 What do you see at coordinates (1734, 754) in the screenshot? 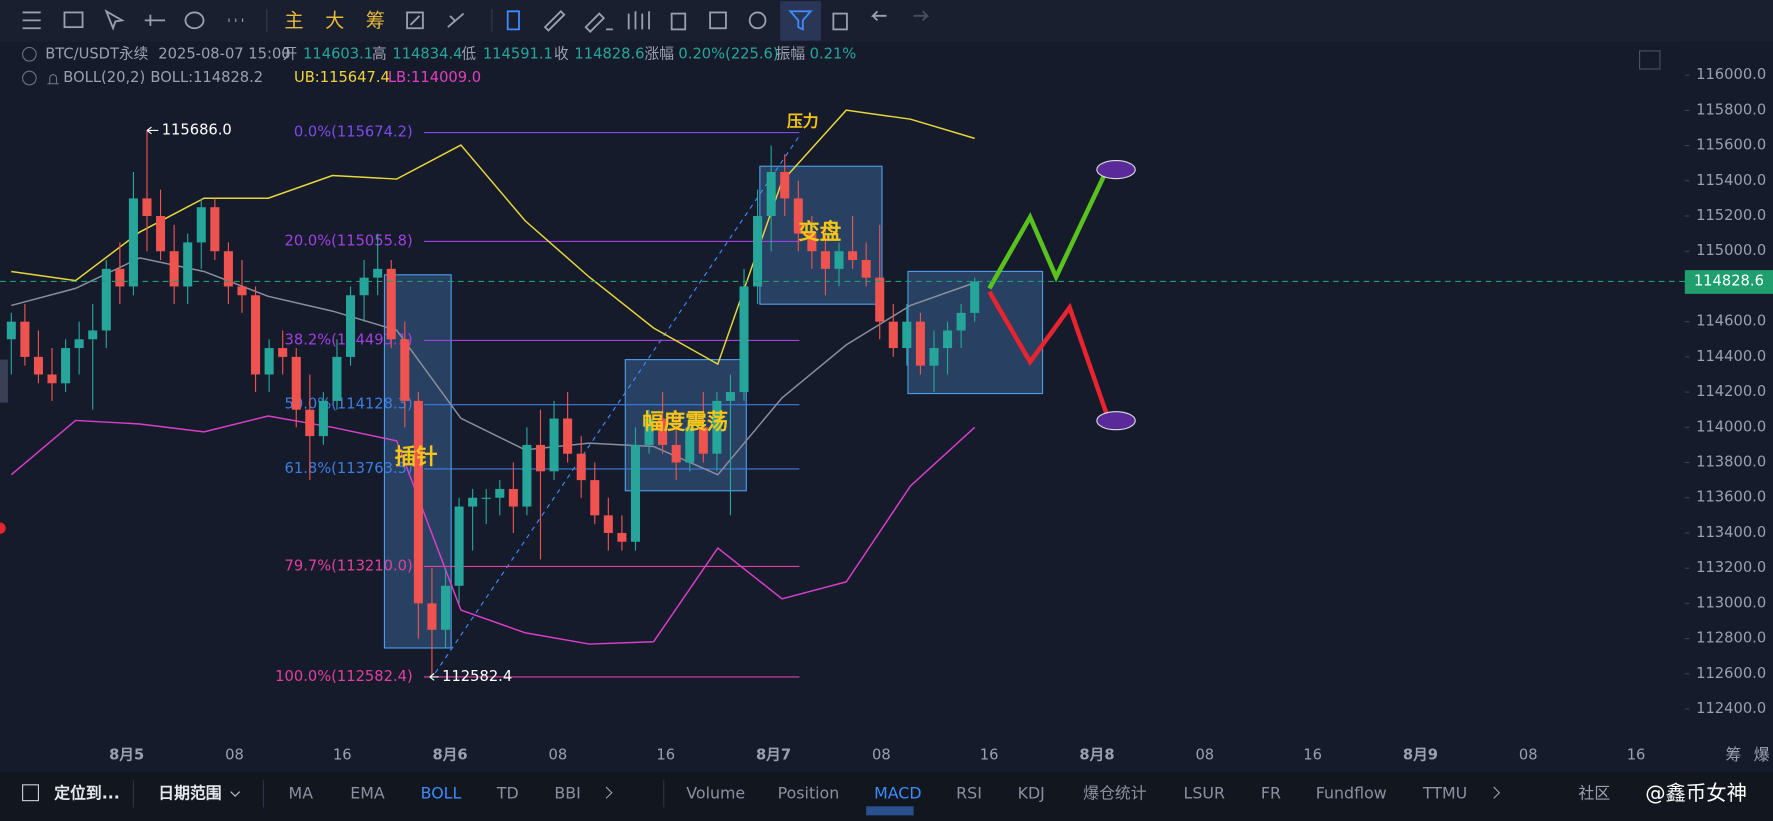
I see `right-label: 筹` at bounding box center [1734, 754].